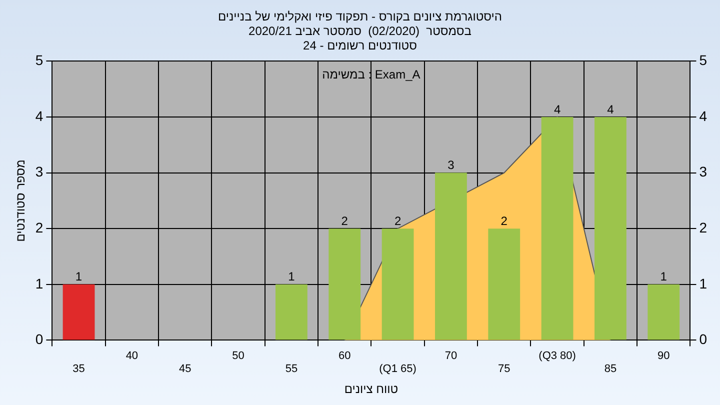  I want to click on y-tick-label: 1, so click(39, 283).